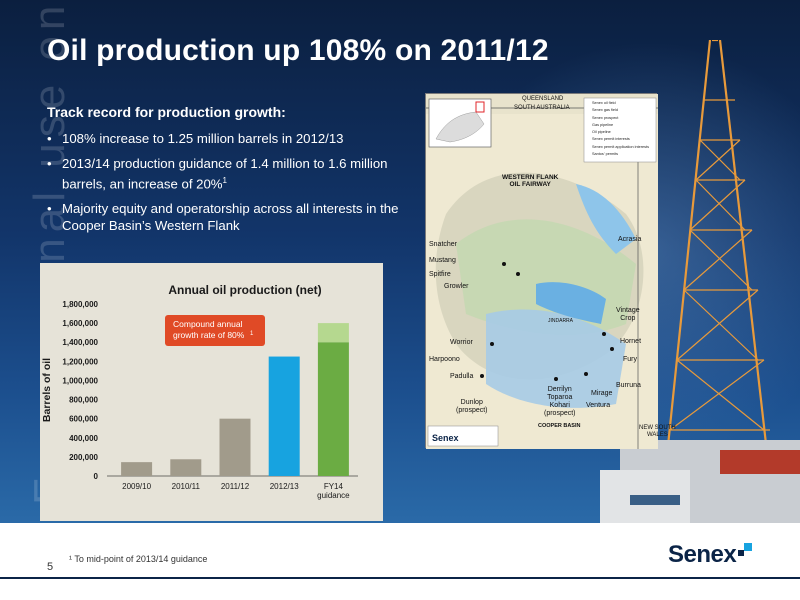 The width and height of the screenshot is (800, 600). I want to click on map-label-padulla: Padulla, so click(462, 376).